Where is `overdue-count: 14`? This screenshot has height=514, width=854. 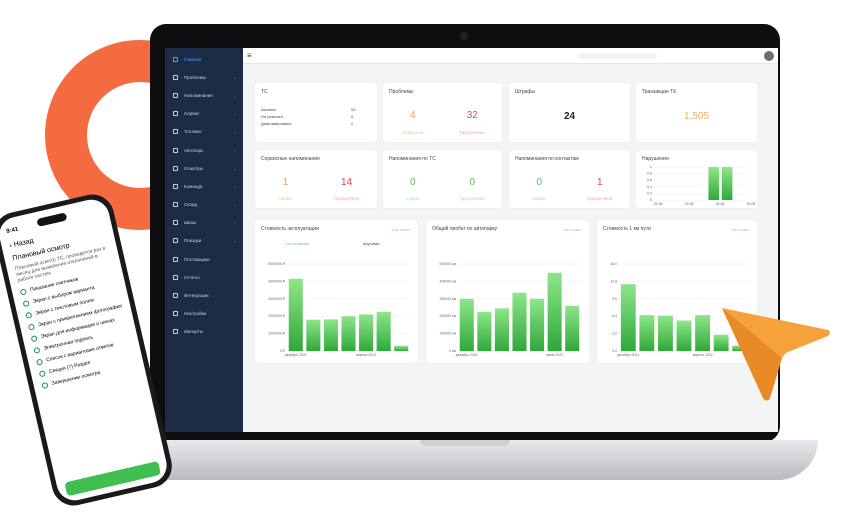
overdue-count: 14 is located at coordinates (346, 182).